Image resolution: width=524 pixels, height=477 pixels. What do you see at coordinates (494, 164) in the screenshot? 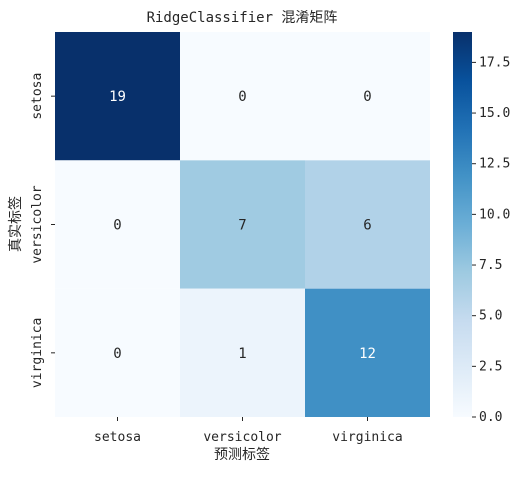
I see `colorbar-tick-label: 12.5` at bounding box center [494, 164].